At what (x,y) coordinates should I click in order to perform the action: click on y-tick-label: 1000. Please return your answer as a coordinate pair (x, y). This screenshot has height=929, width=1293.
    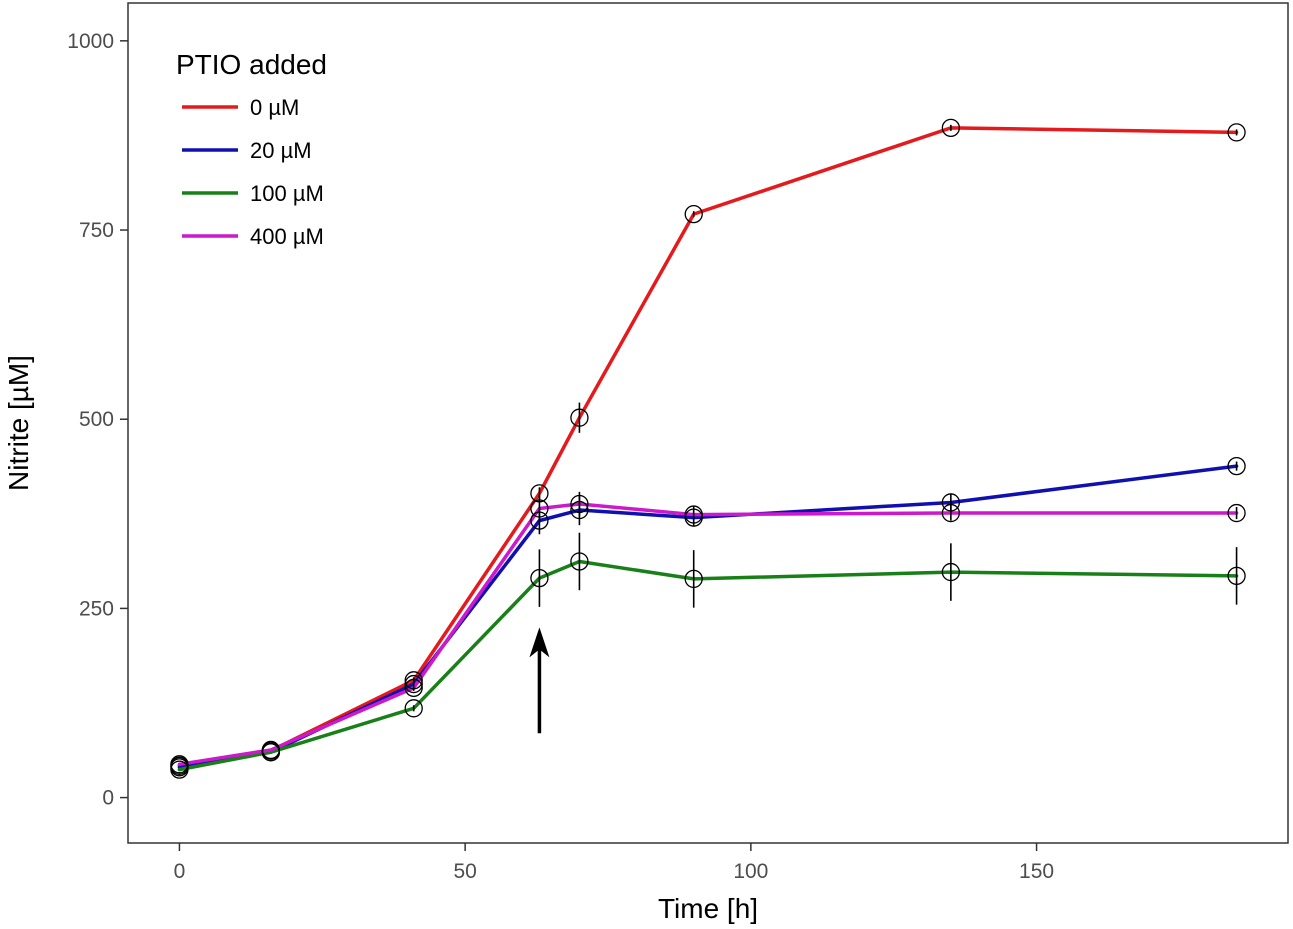
    Looking at the image, I should click on (90, 41).